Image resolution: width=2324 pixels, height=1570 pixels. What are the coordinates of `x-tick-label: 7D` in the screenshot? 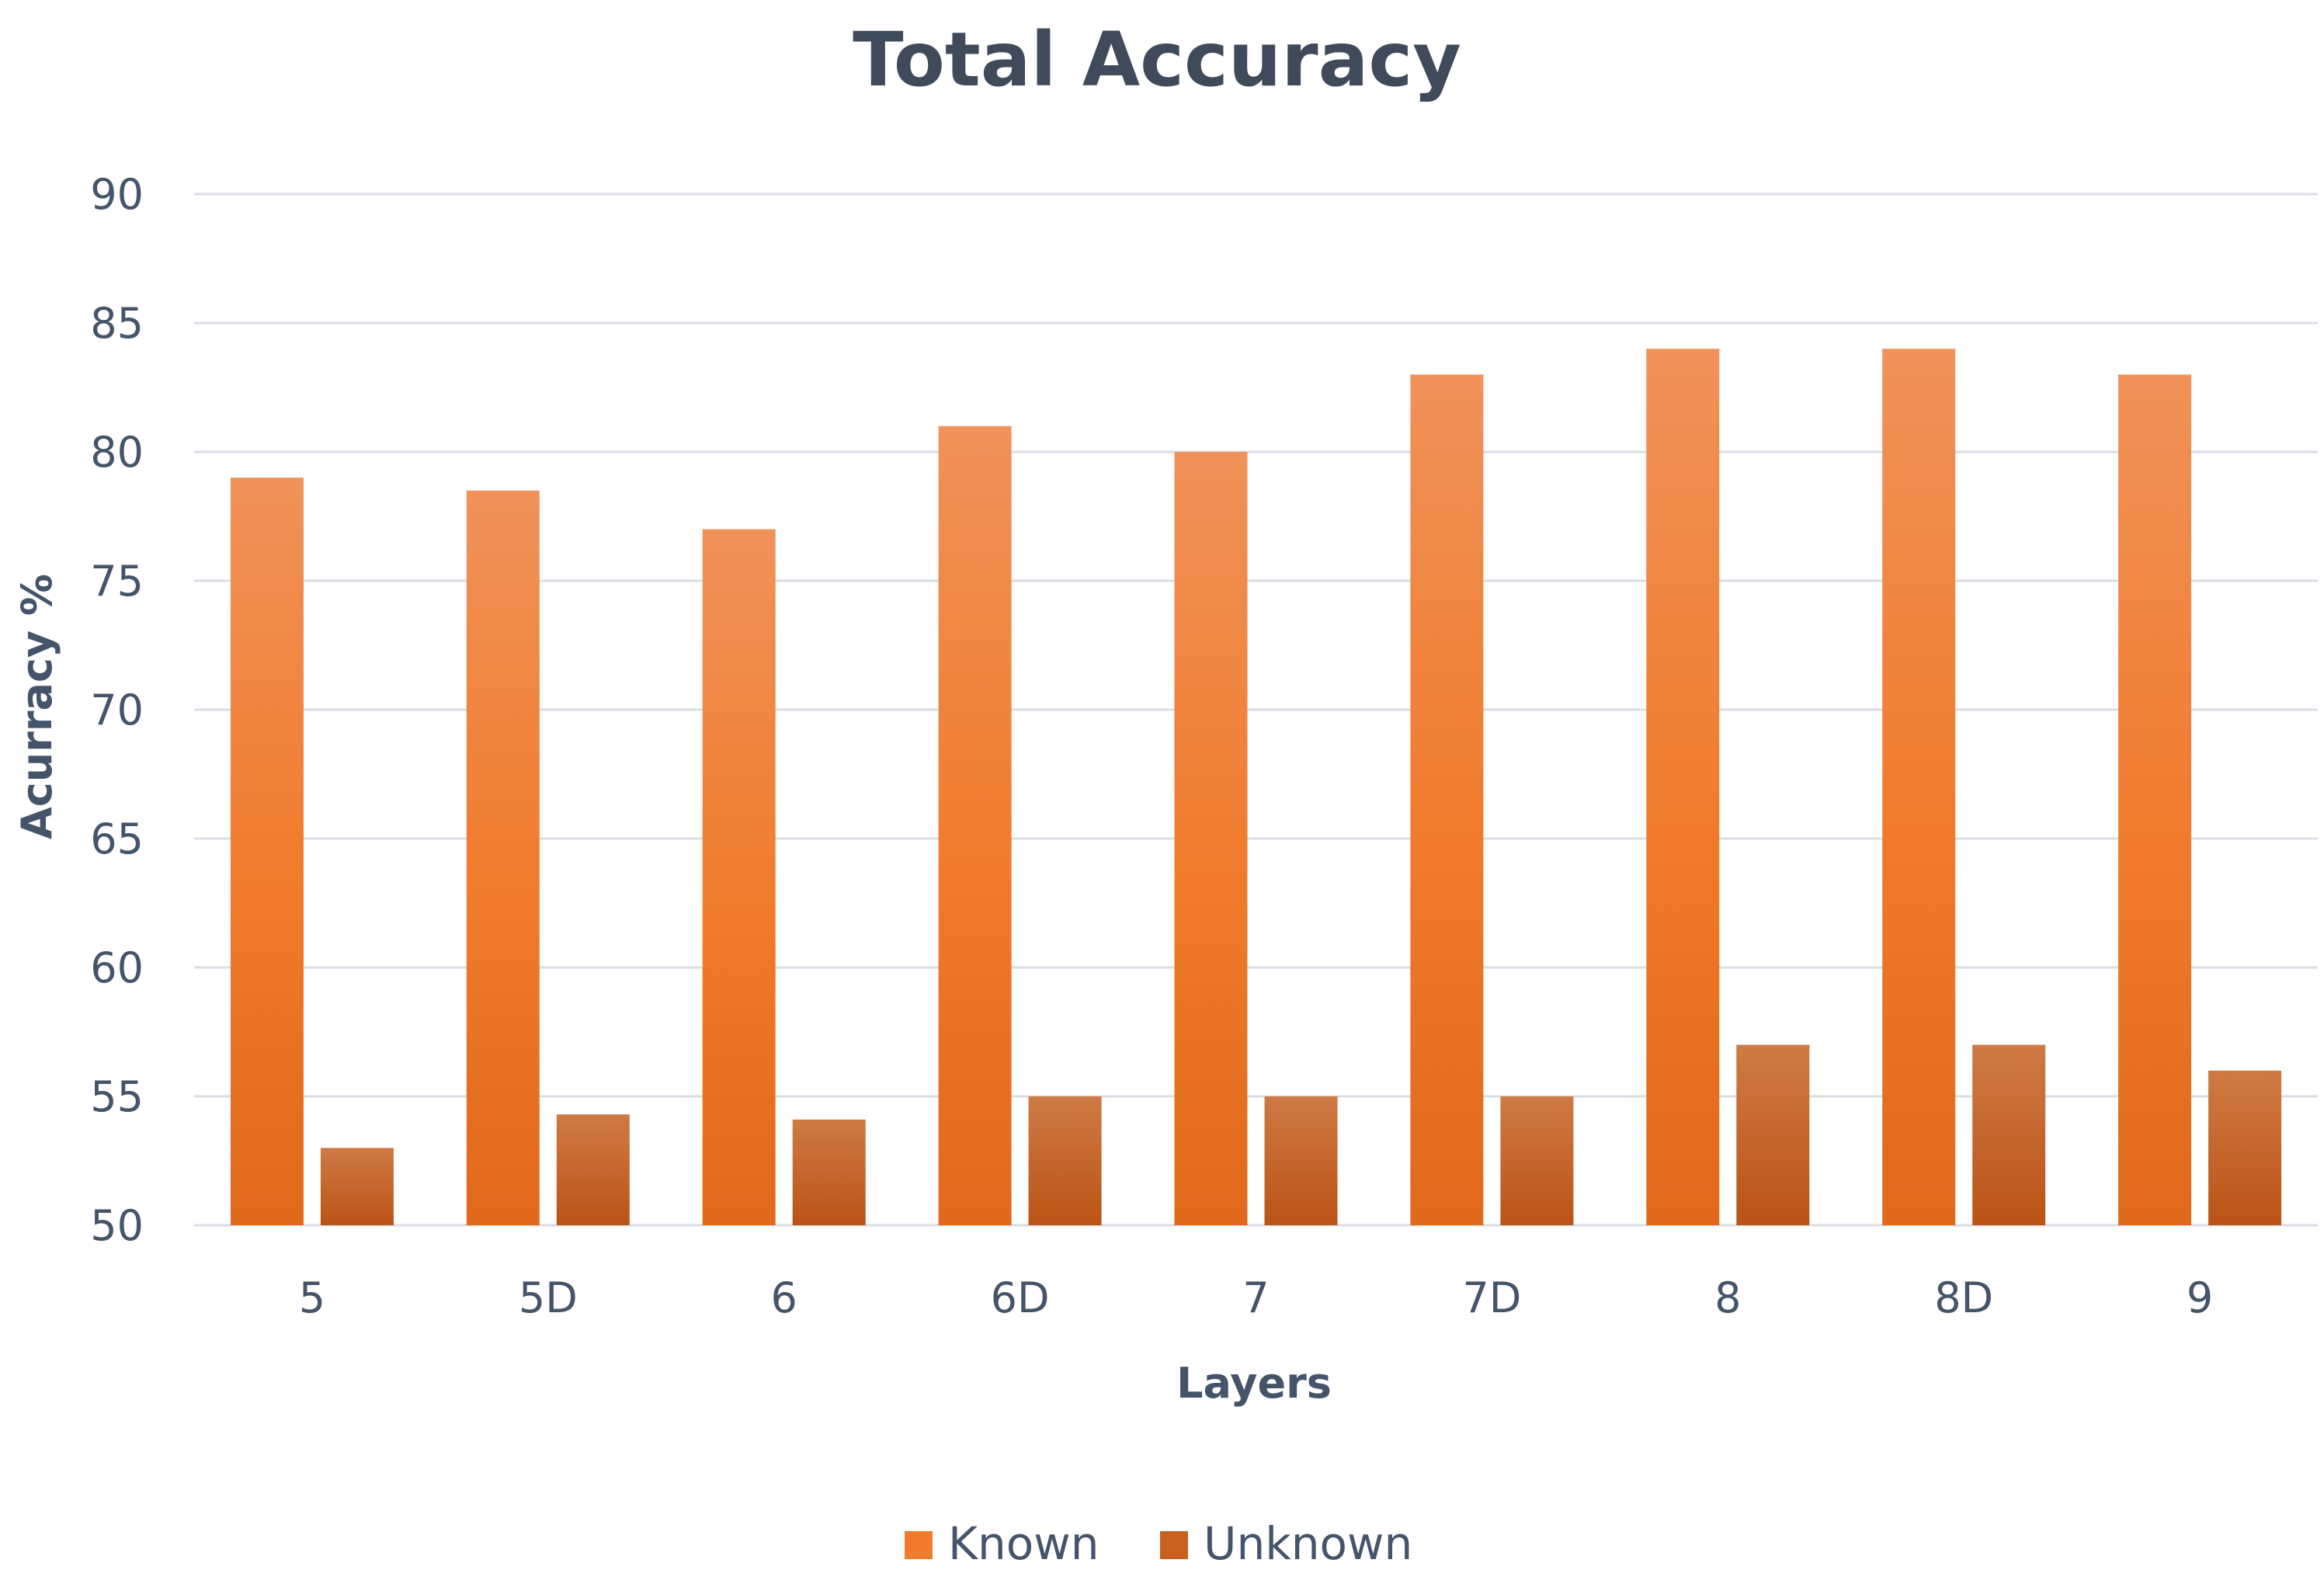 It's located at (1491, 1297).